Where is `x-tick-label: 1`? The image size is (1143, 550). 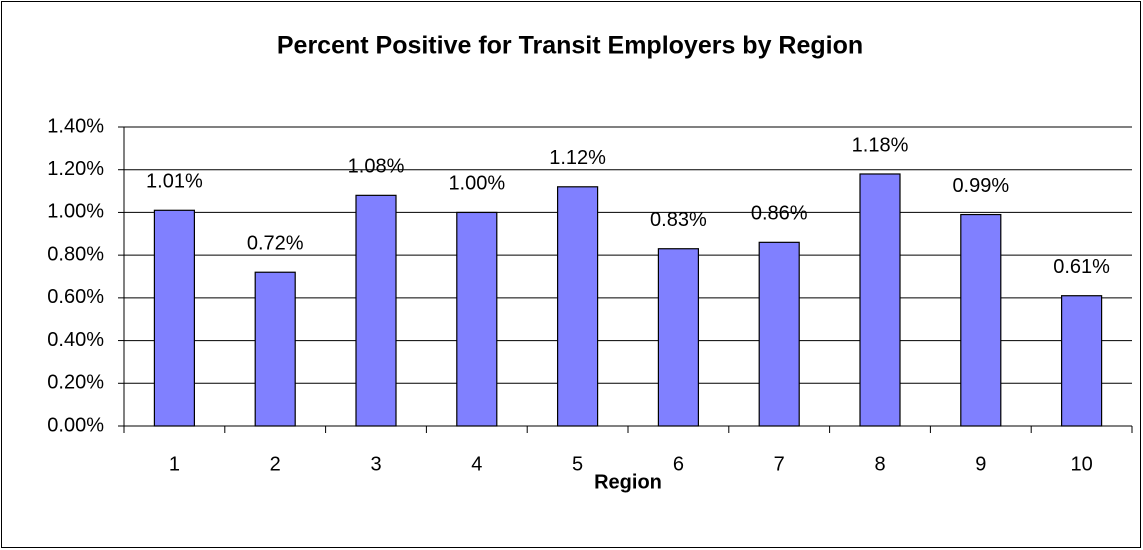
x-tick-label: 1 is located at coordinates (174, 464).